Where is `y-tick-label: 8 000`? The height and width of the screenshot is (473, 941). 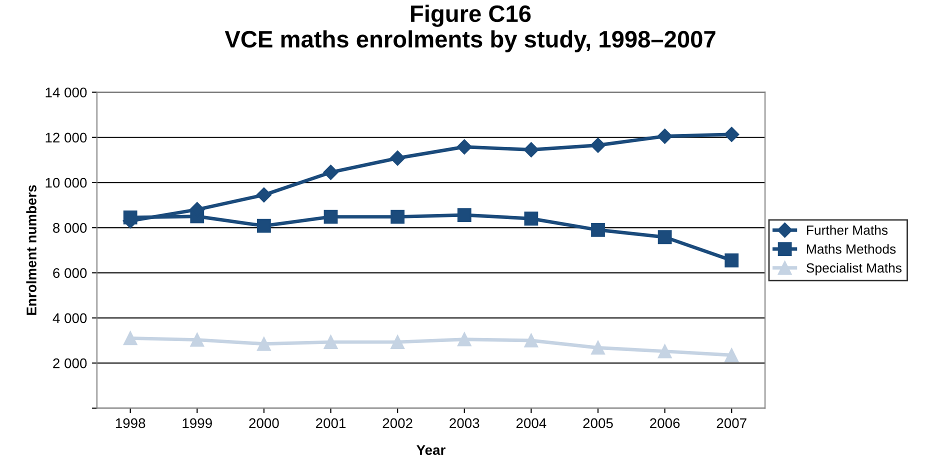 y-tick-label: 8 000 is located at coordinates (70, 227).